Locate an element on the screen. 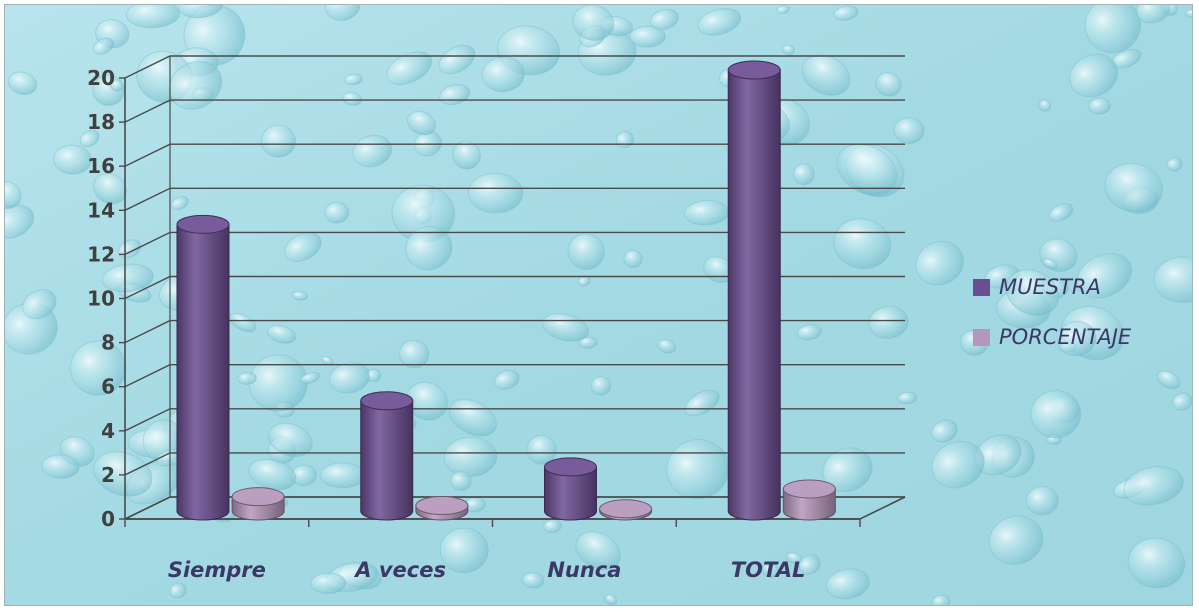 The width and height of the screenshot is (1199, 612). y-axis-ticks: 0 2 4 6 8 10 12 14 16 18 20 is located at coordinates (106, 298).